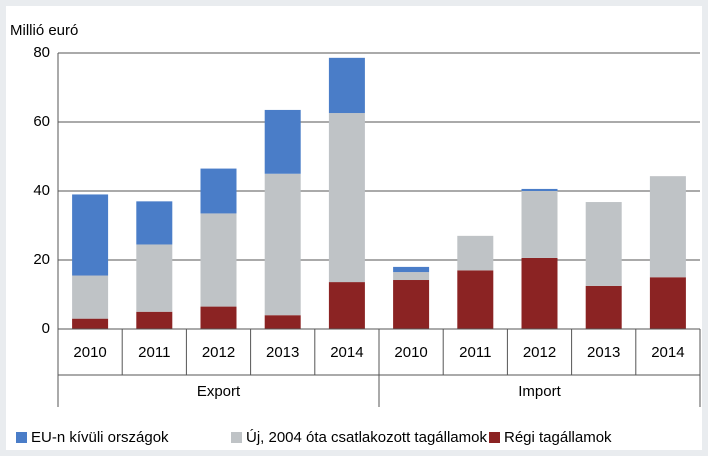 This screenshot has width=708, height=456. I want to click on y-tick-label: 40, so click(41, 190).